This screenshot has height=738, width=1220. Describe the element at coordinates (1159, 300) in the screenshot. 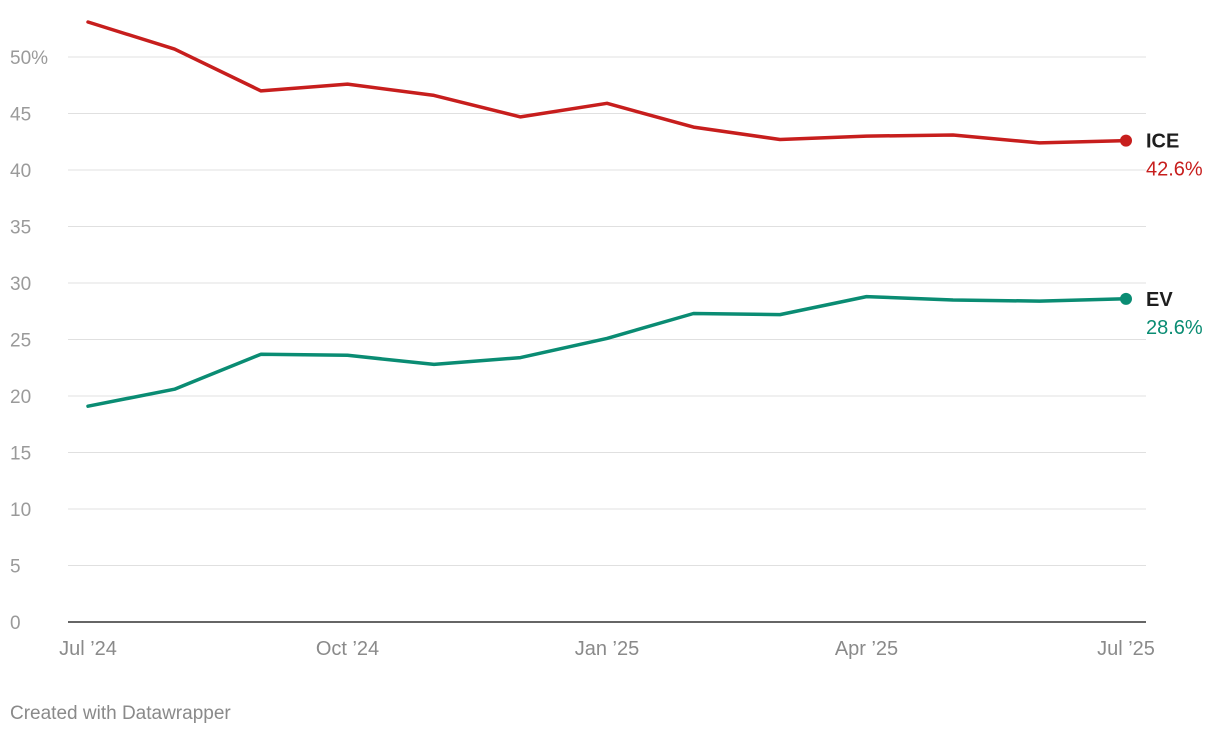

I see `series-name-label-ev: EV` at that location.